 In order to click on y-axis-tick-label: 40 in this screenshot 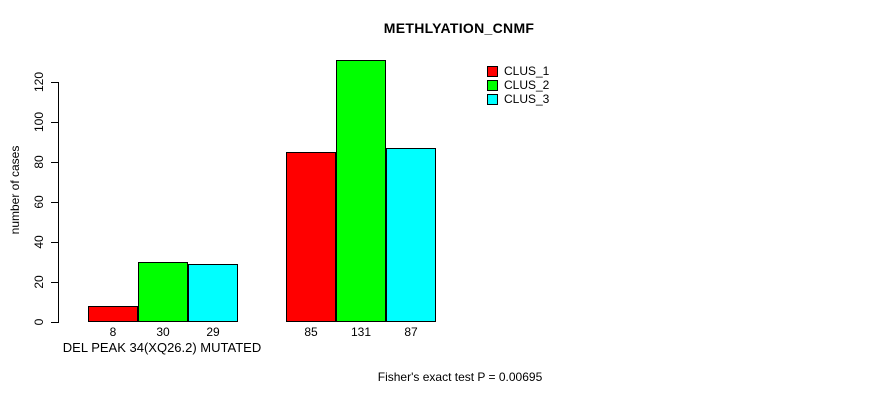, I will do `click(39, 242)`.